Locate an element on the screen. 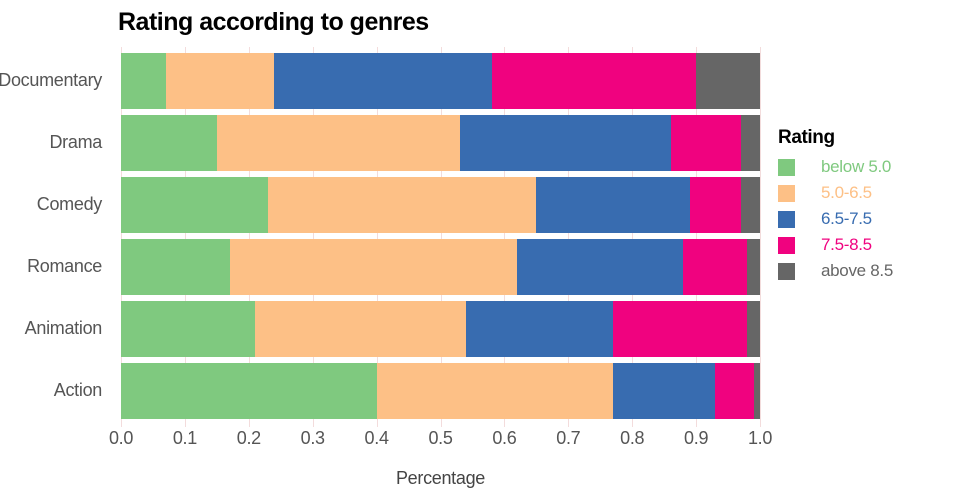 This screenshot has height=500, width=960. legend-item: above 8.5 is located at coordinates (868, 271).